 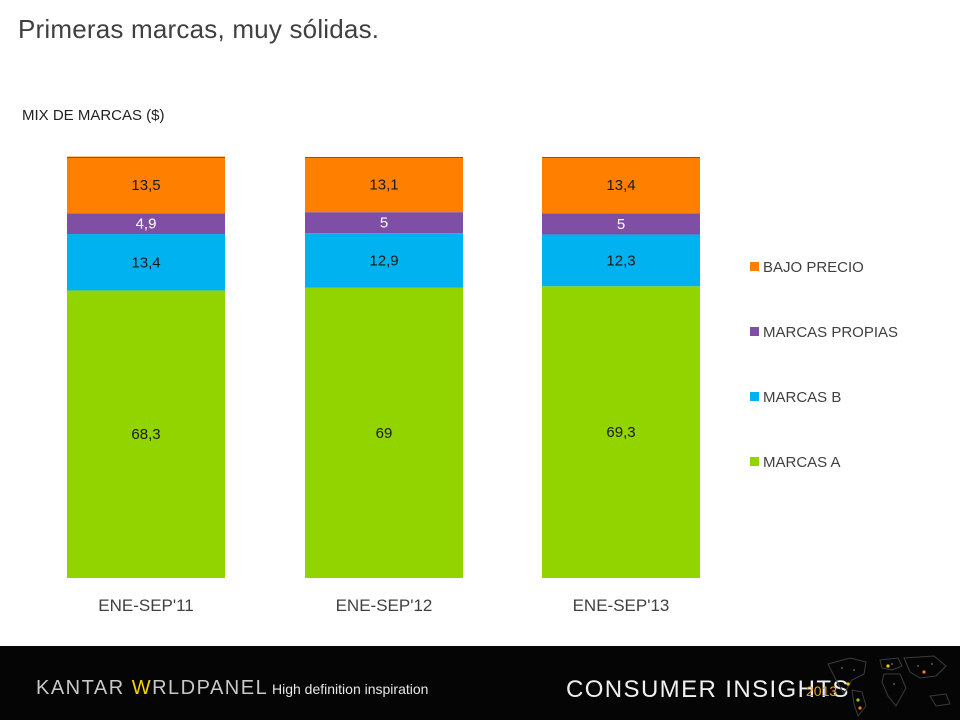 I want to click on data-label-marcas-a-2: 69, so click(x=384, y=433).